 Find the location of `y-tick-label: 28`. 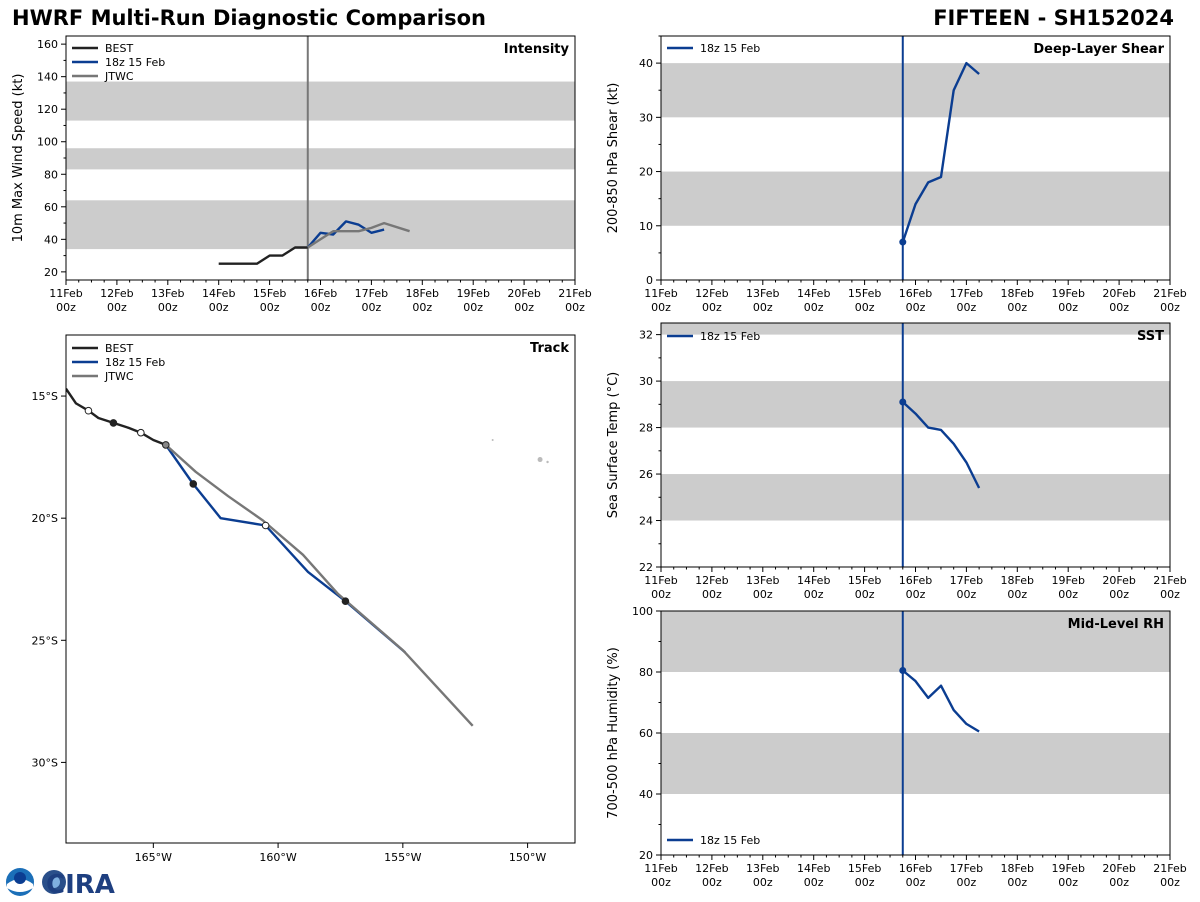

y-tick-label: 28 is located at coordinates (646, 428).